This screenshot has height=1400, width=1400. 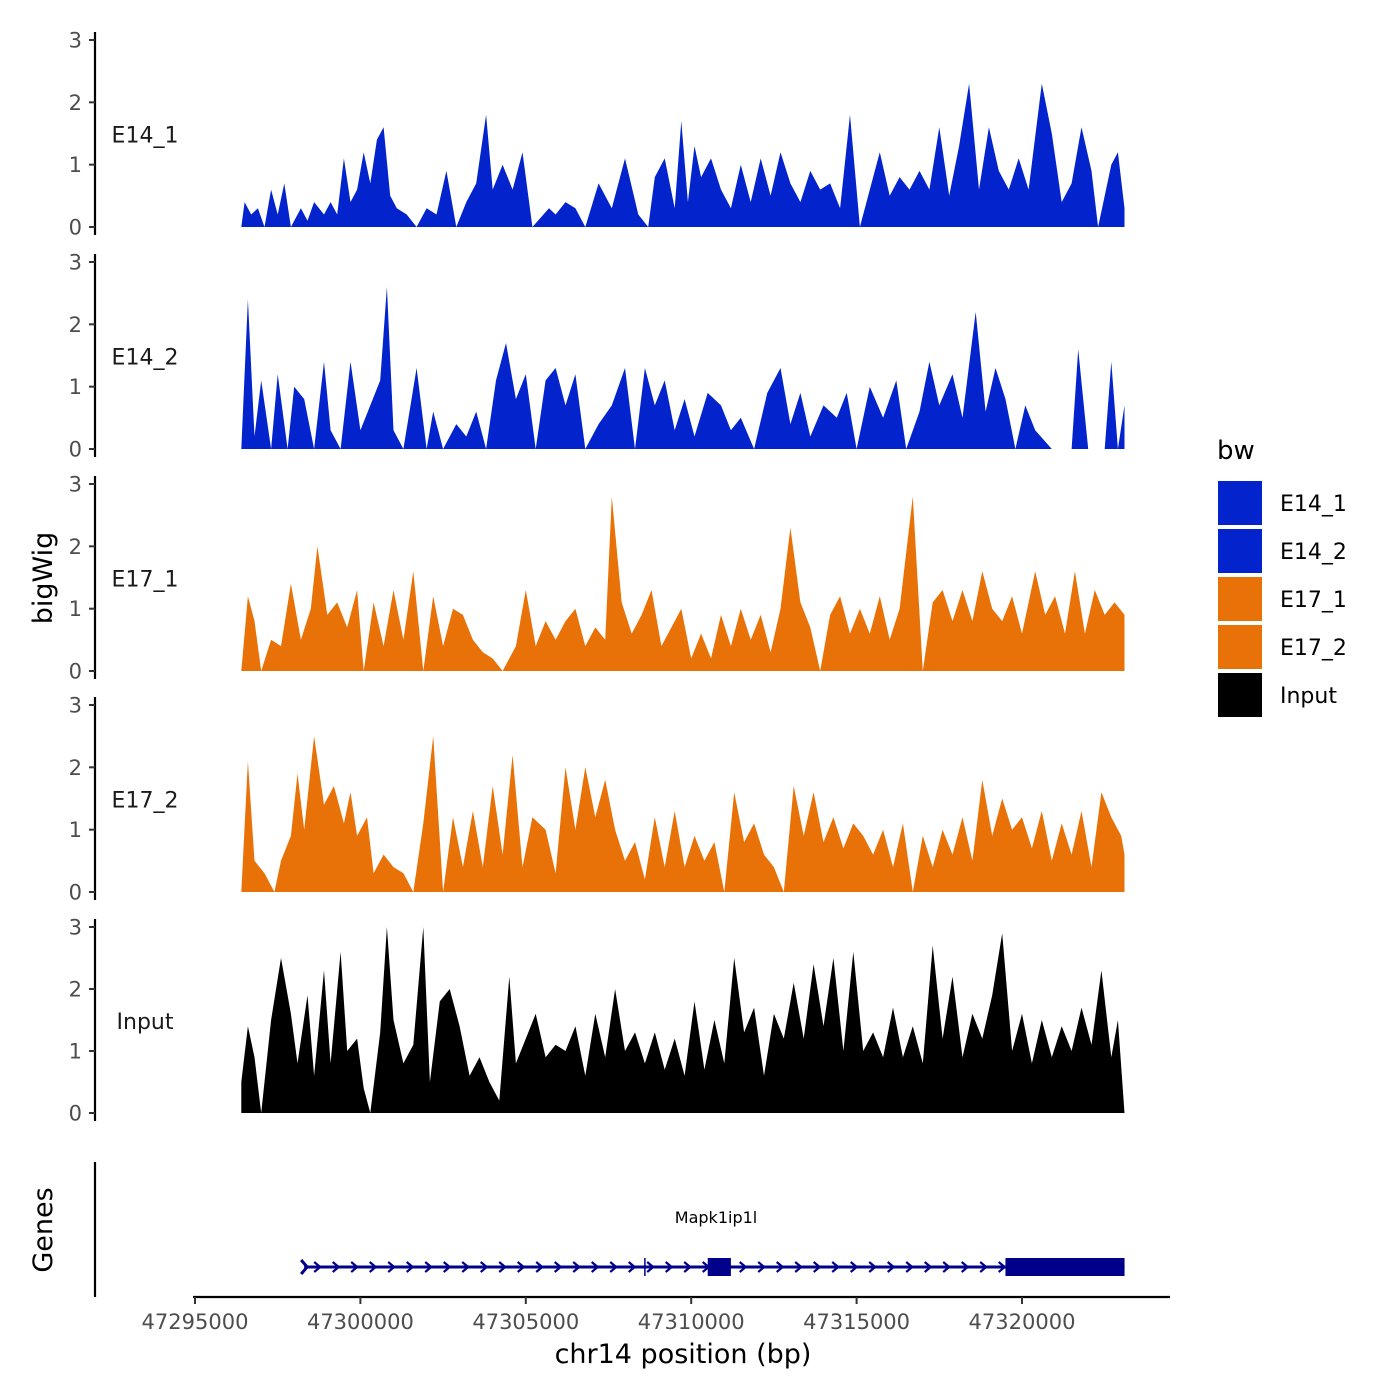 I want to click on x-tick-label: 47300000, so click(x=360, y=1322).